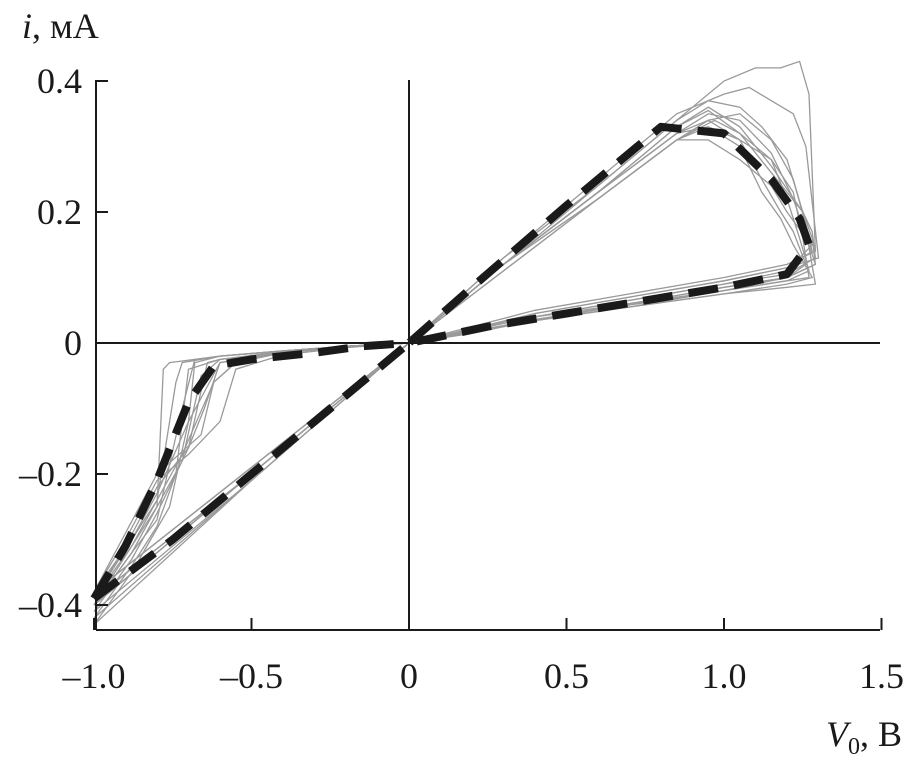 This screenshot has height=761, width=905. What do you see at coordinates (251, 676) in the screenshot?
I see `x-tick-label: –0.5` at bounding box center [251, 676].